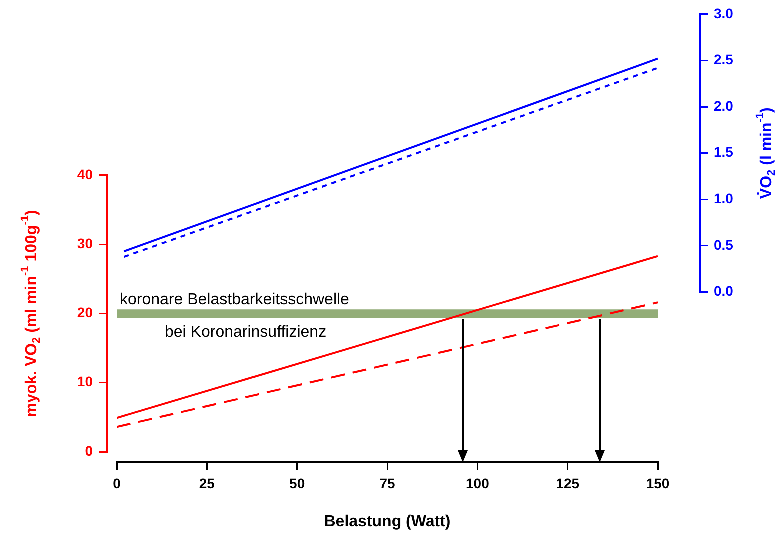 The width and height of the screenshot is (783, 535). I want to click on x-tick-label: 25, so click(207, 483).